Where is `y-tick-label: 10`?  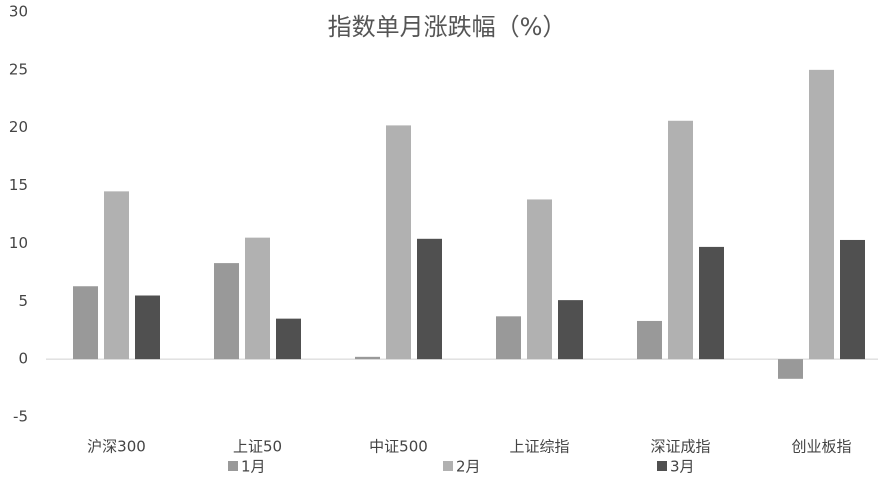
y-tick-label: 10 is located at coordinates (18, 243).